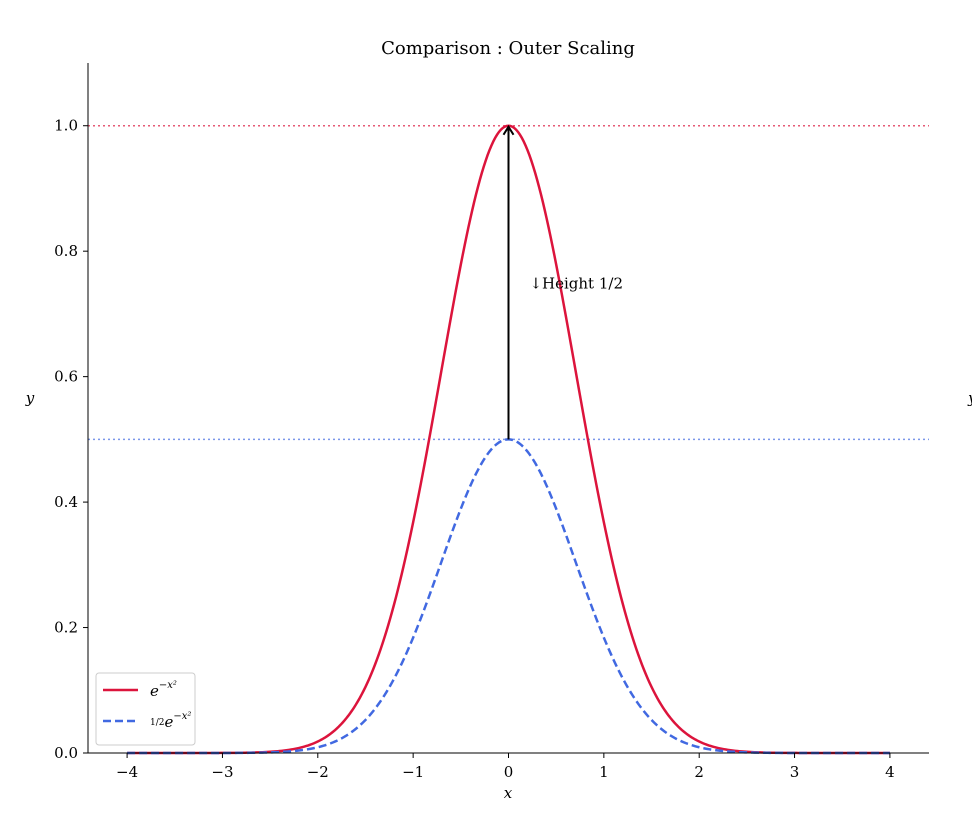  What do you see at coordinates (699, 772) in the screenshot?
I see `x-tick-label: 2` at bounding box center [699, 772].